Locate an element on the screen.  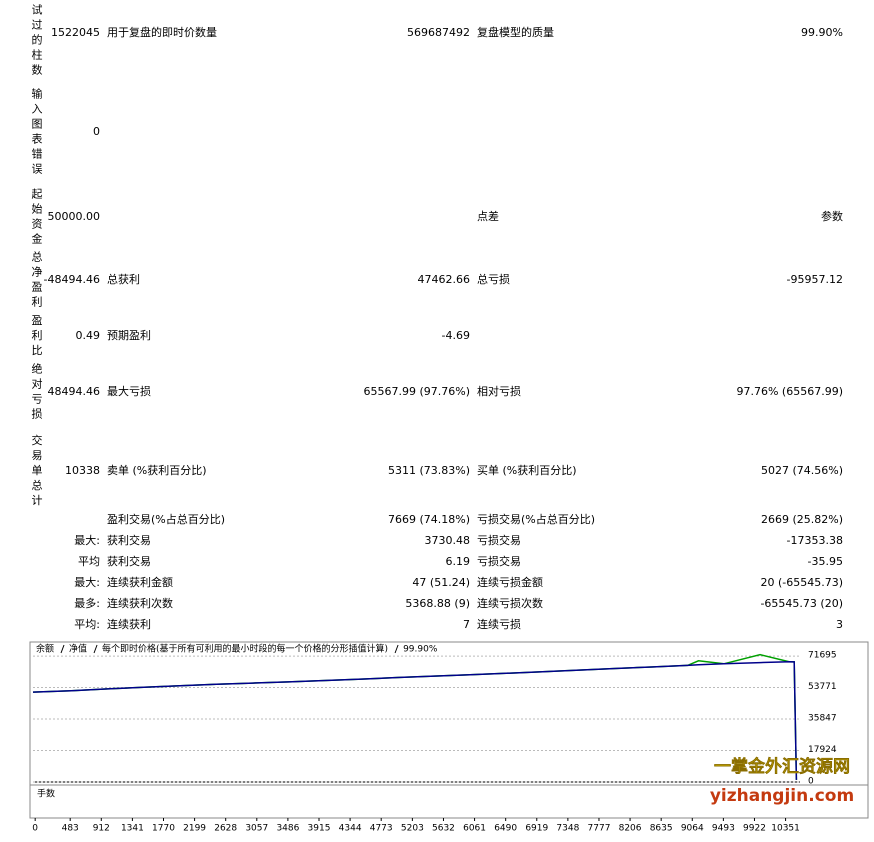
table-cell: 6.19 is located at coordinates (458, 561).